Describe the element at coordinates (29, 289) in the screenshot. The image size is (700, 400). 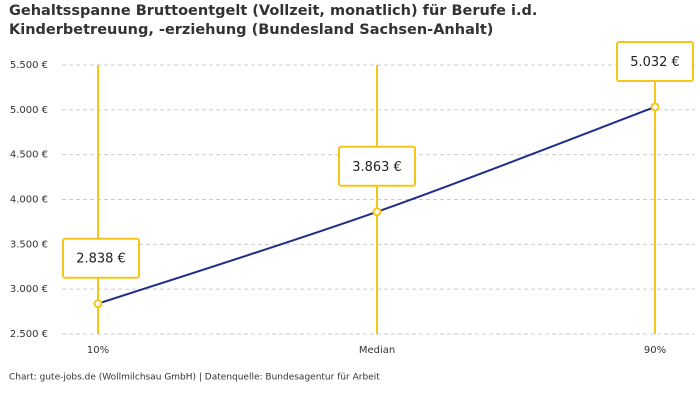
I see `y-tick-label: 3.000 €` at that location.